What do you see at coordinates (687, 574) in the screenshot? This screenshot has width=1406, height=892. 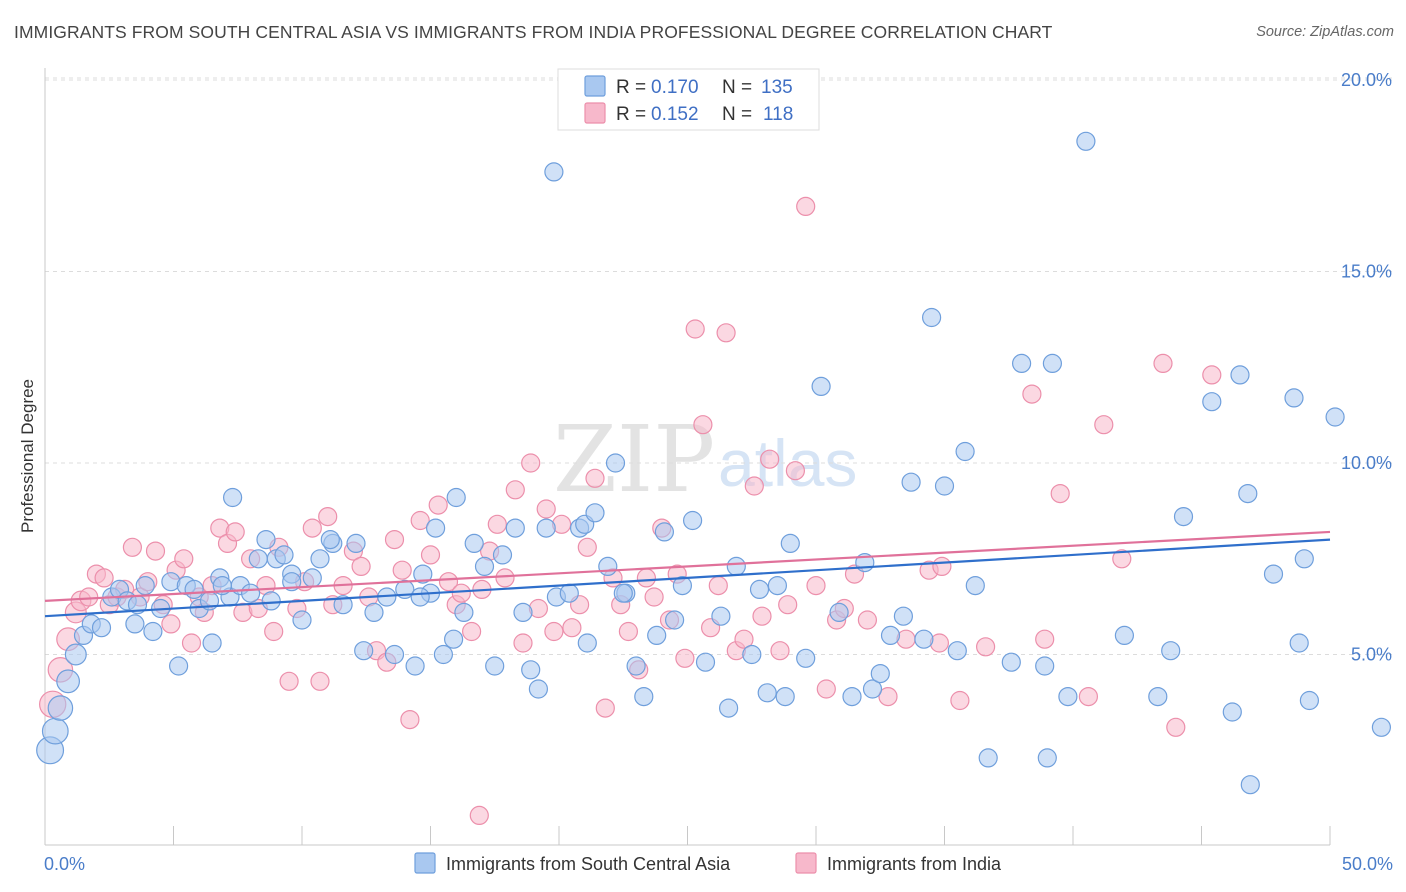 I see `trend-lines` at bounding box center [687, 574].